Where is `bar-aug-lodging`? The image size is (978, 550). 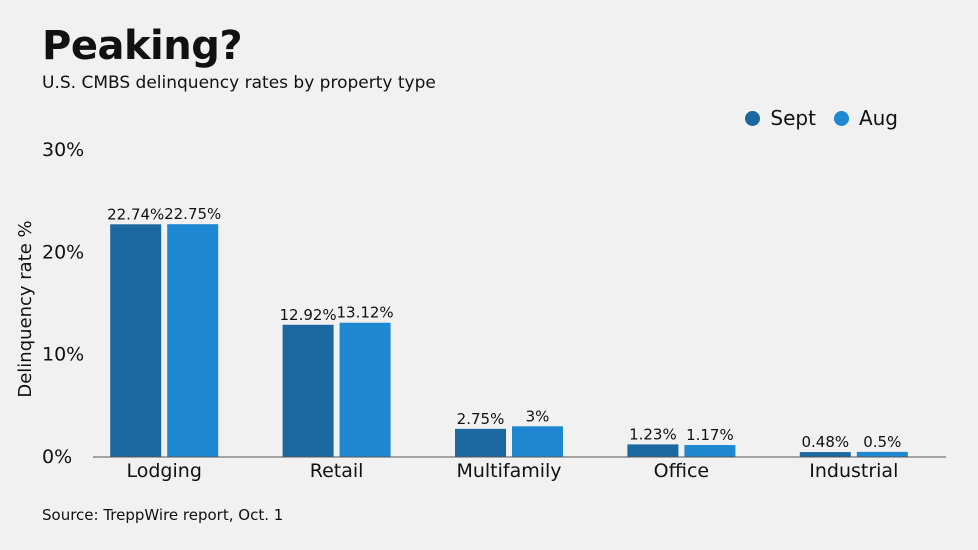 bar-aug-lodging is located at coordinates (193, 340).